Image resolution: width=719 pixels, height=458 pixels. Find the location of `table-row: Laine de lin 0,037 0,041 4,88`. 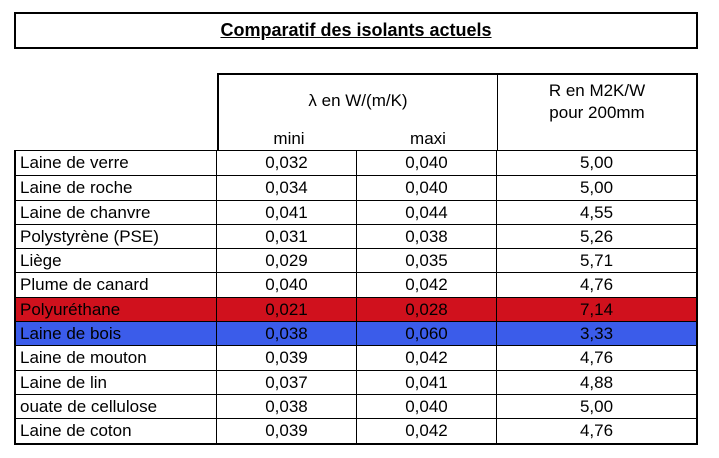

table-row: Laine de lin 0,037 0,041 4,88 is located at coordinates (356, 381).